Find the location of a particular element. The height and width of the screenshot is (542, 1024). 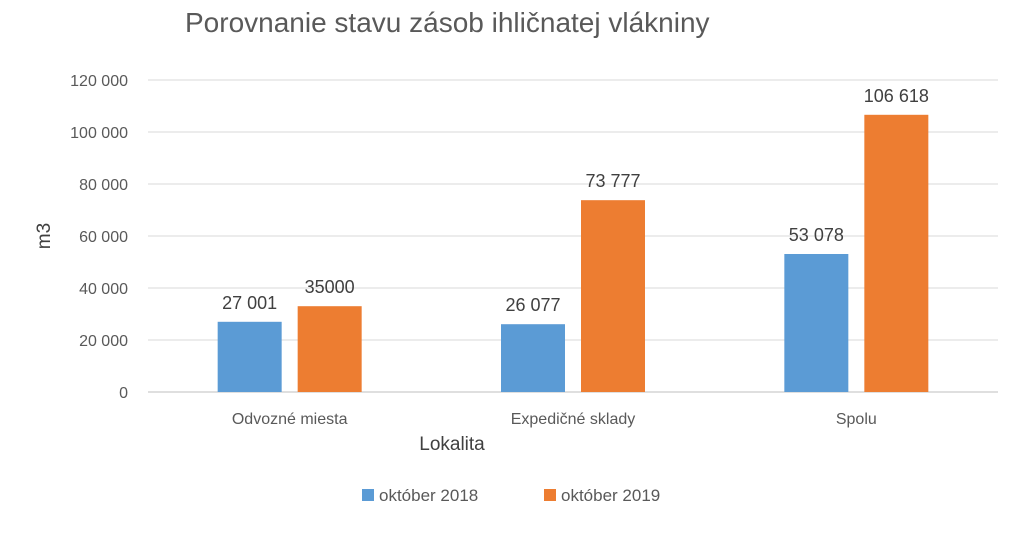

y-tick-label: 100 000 is located at coordinates (99, 133).